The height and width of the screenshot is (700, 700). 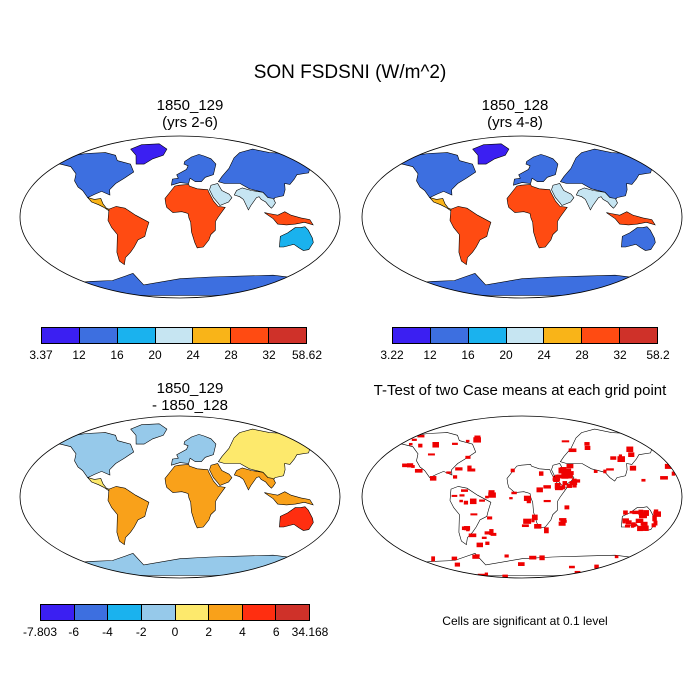 What do you see at coordinates (231, 355) in the screenshot?
I see `colorbar-tick-label: 28` at bounding box center [231, 355].